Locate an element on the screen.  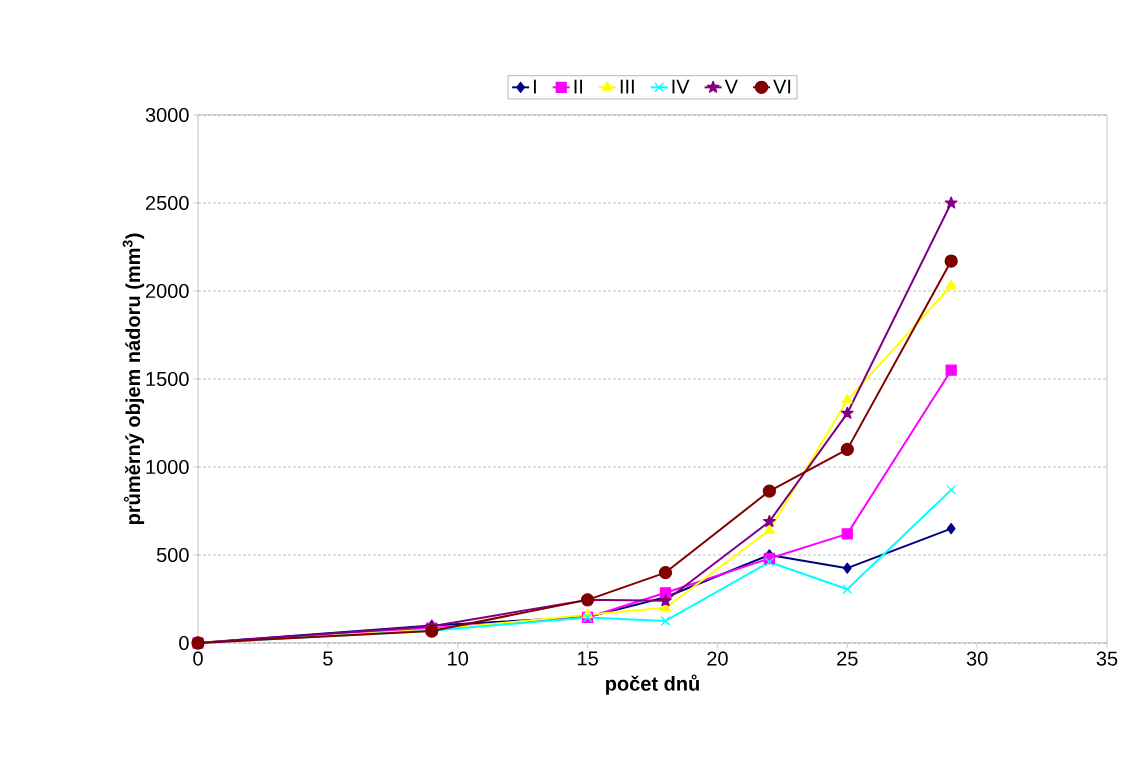
y-tick-label: 2500 is located at coordinates (167, 203).